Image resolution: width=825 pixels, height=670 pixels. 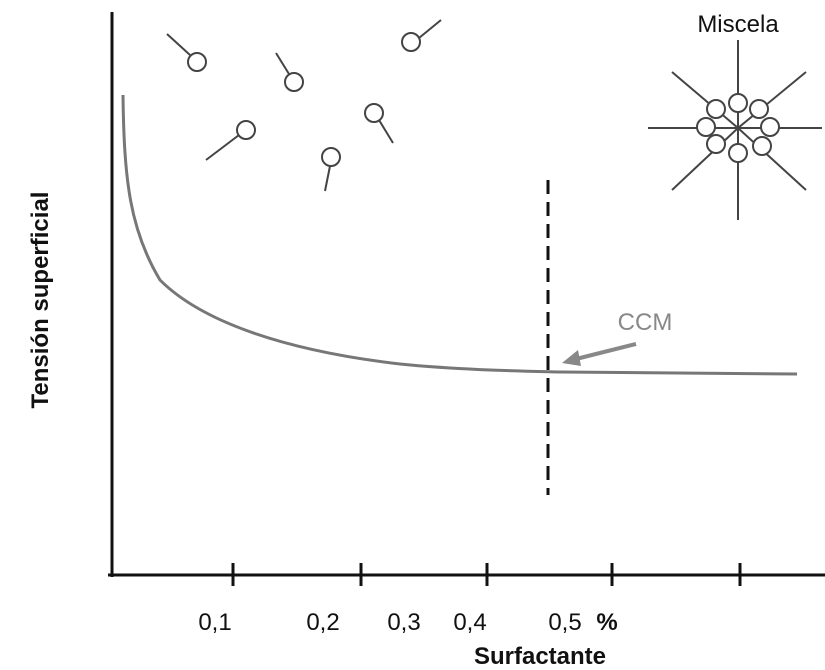 I want to click on x-unit: %, so click(x=606, y=622).